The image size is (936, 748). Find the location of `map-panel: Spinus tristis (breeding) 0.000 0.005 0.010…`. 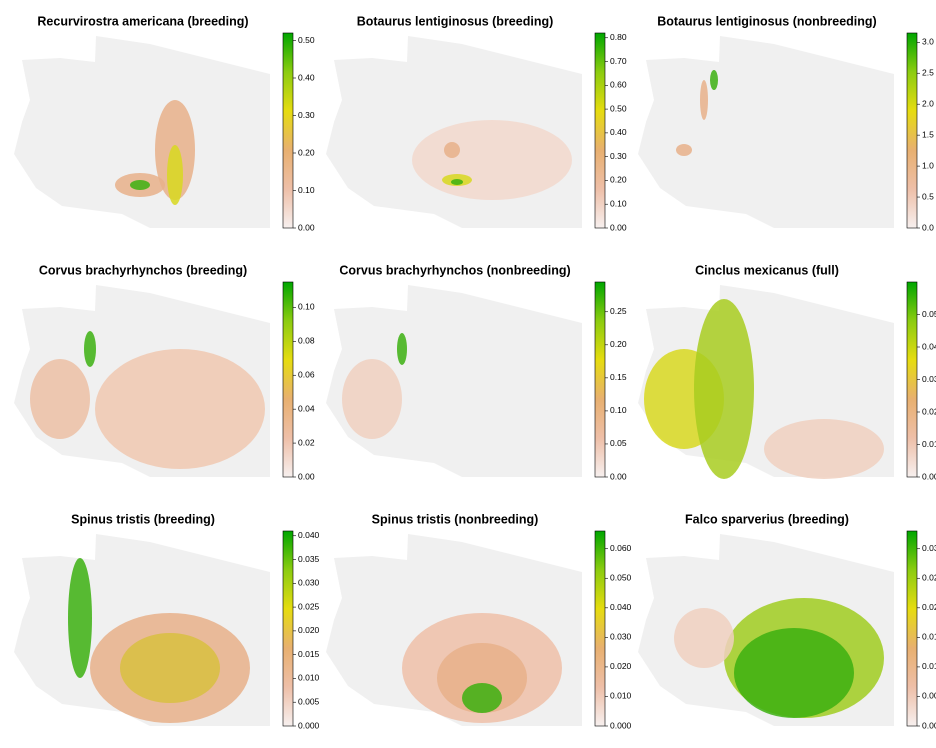

map-panel: Spinus tristis (breeding) 0.000 0.005 0.010… is located at coordinates (167, 621).